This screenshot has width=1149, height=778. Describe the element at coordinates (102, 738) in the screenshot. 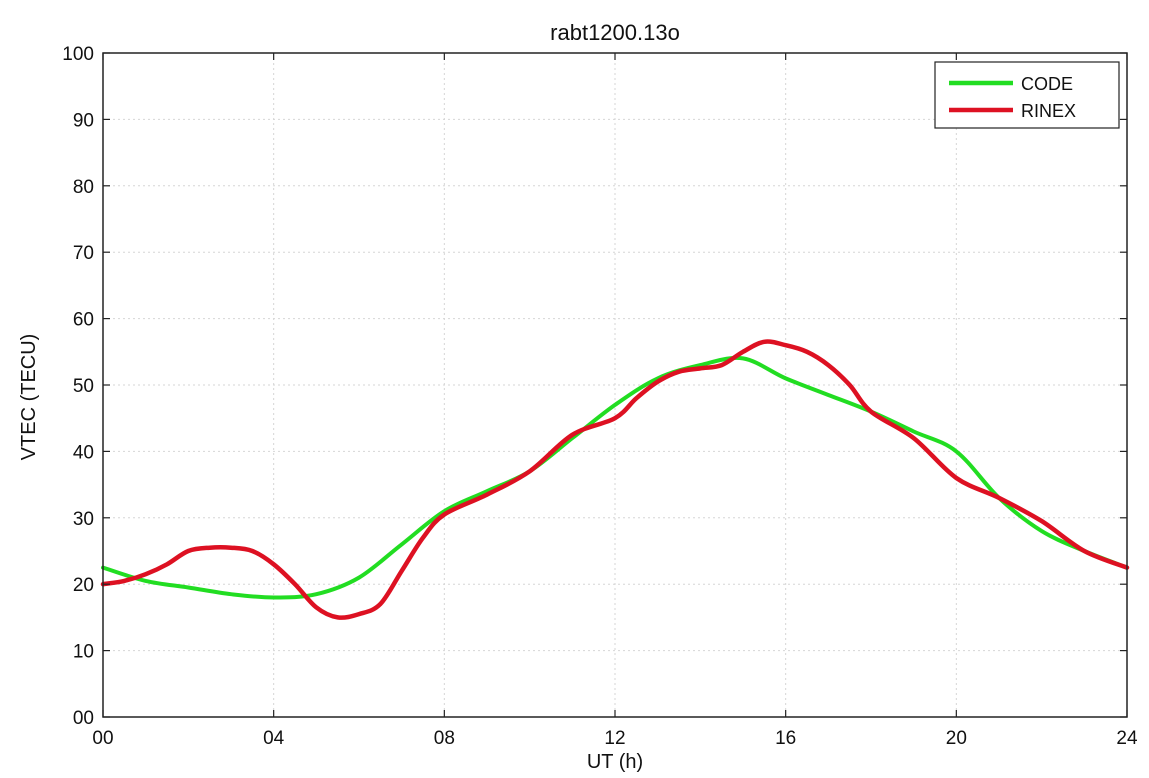

I see `x-tick-label: 00` at that location.